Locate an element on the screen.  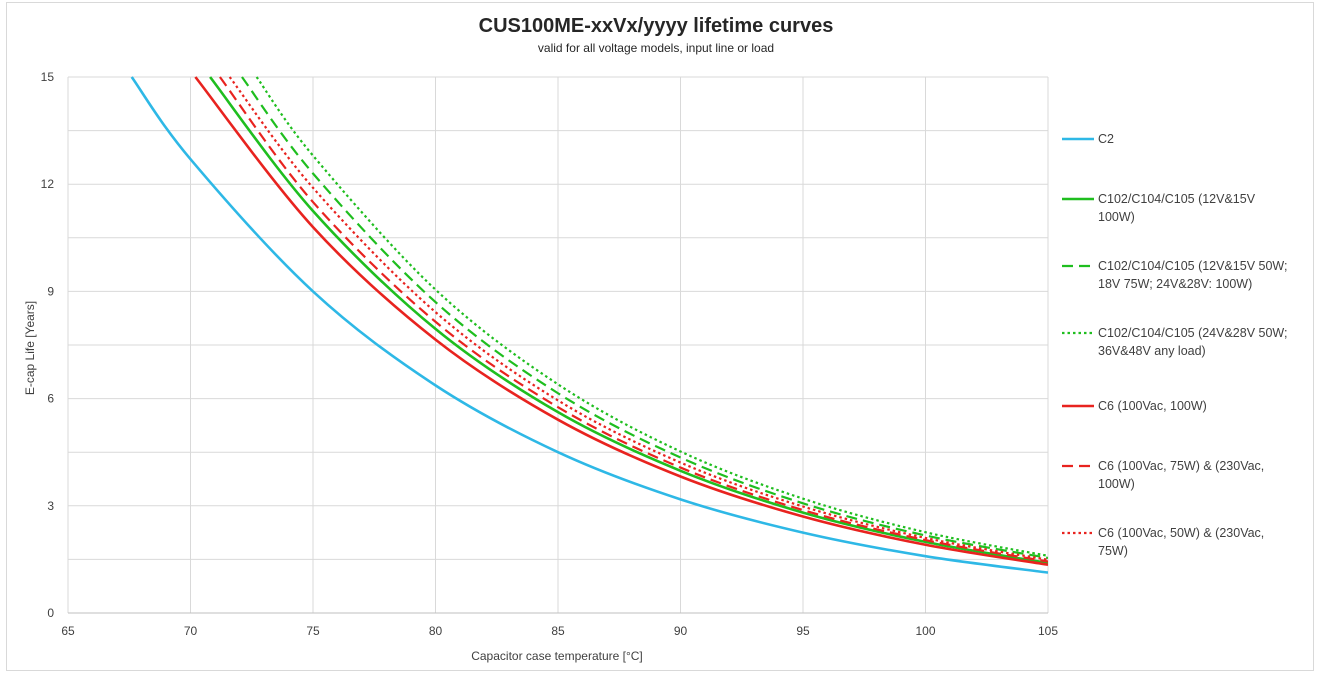
x-tick-label: 75 is located at coordinates (313, 631).